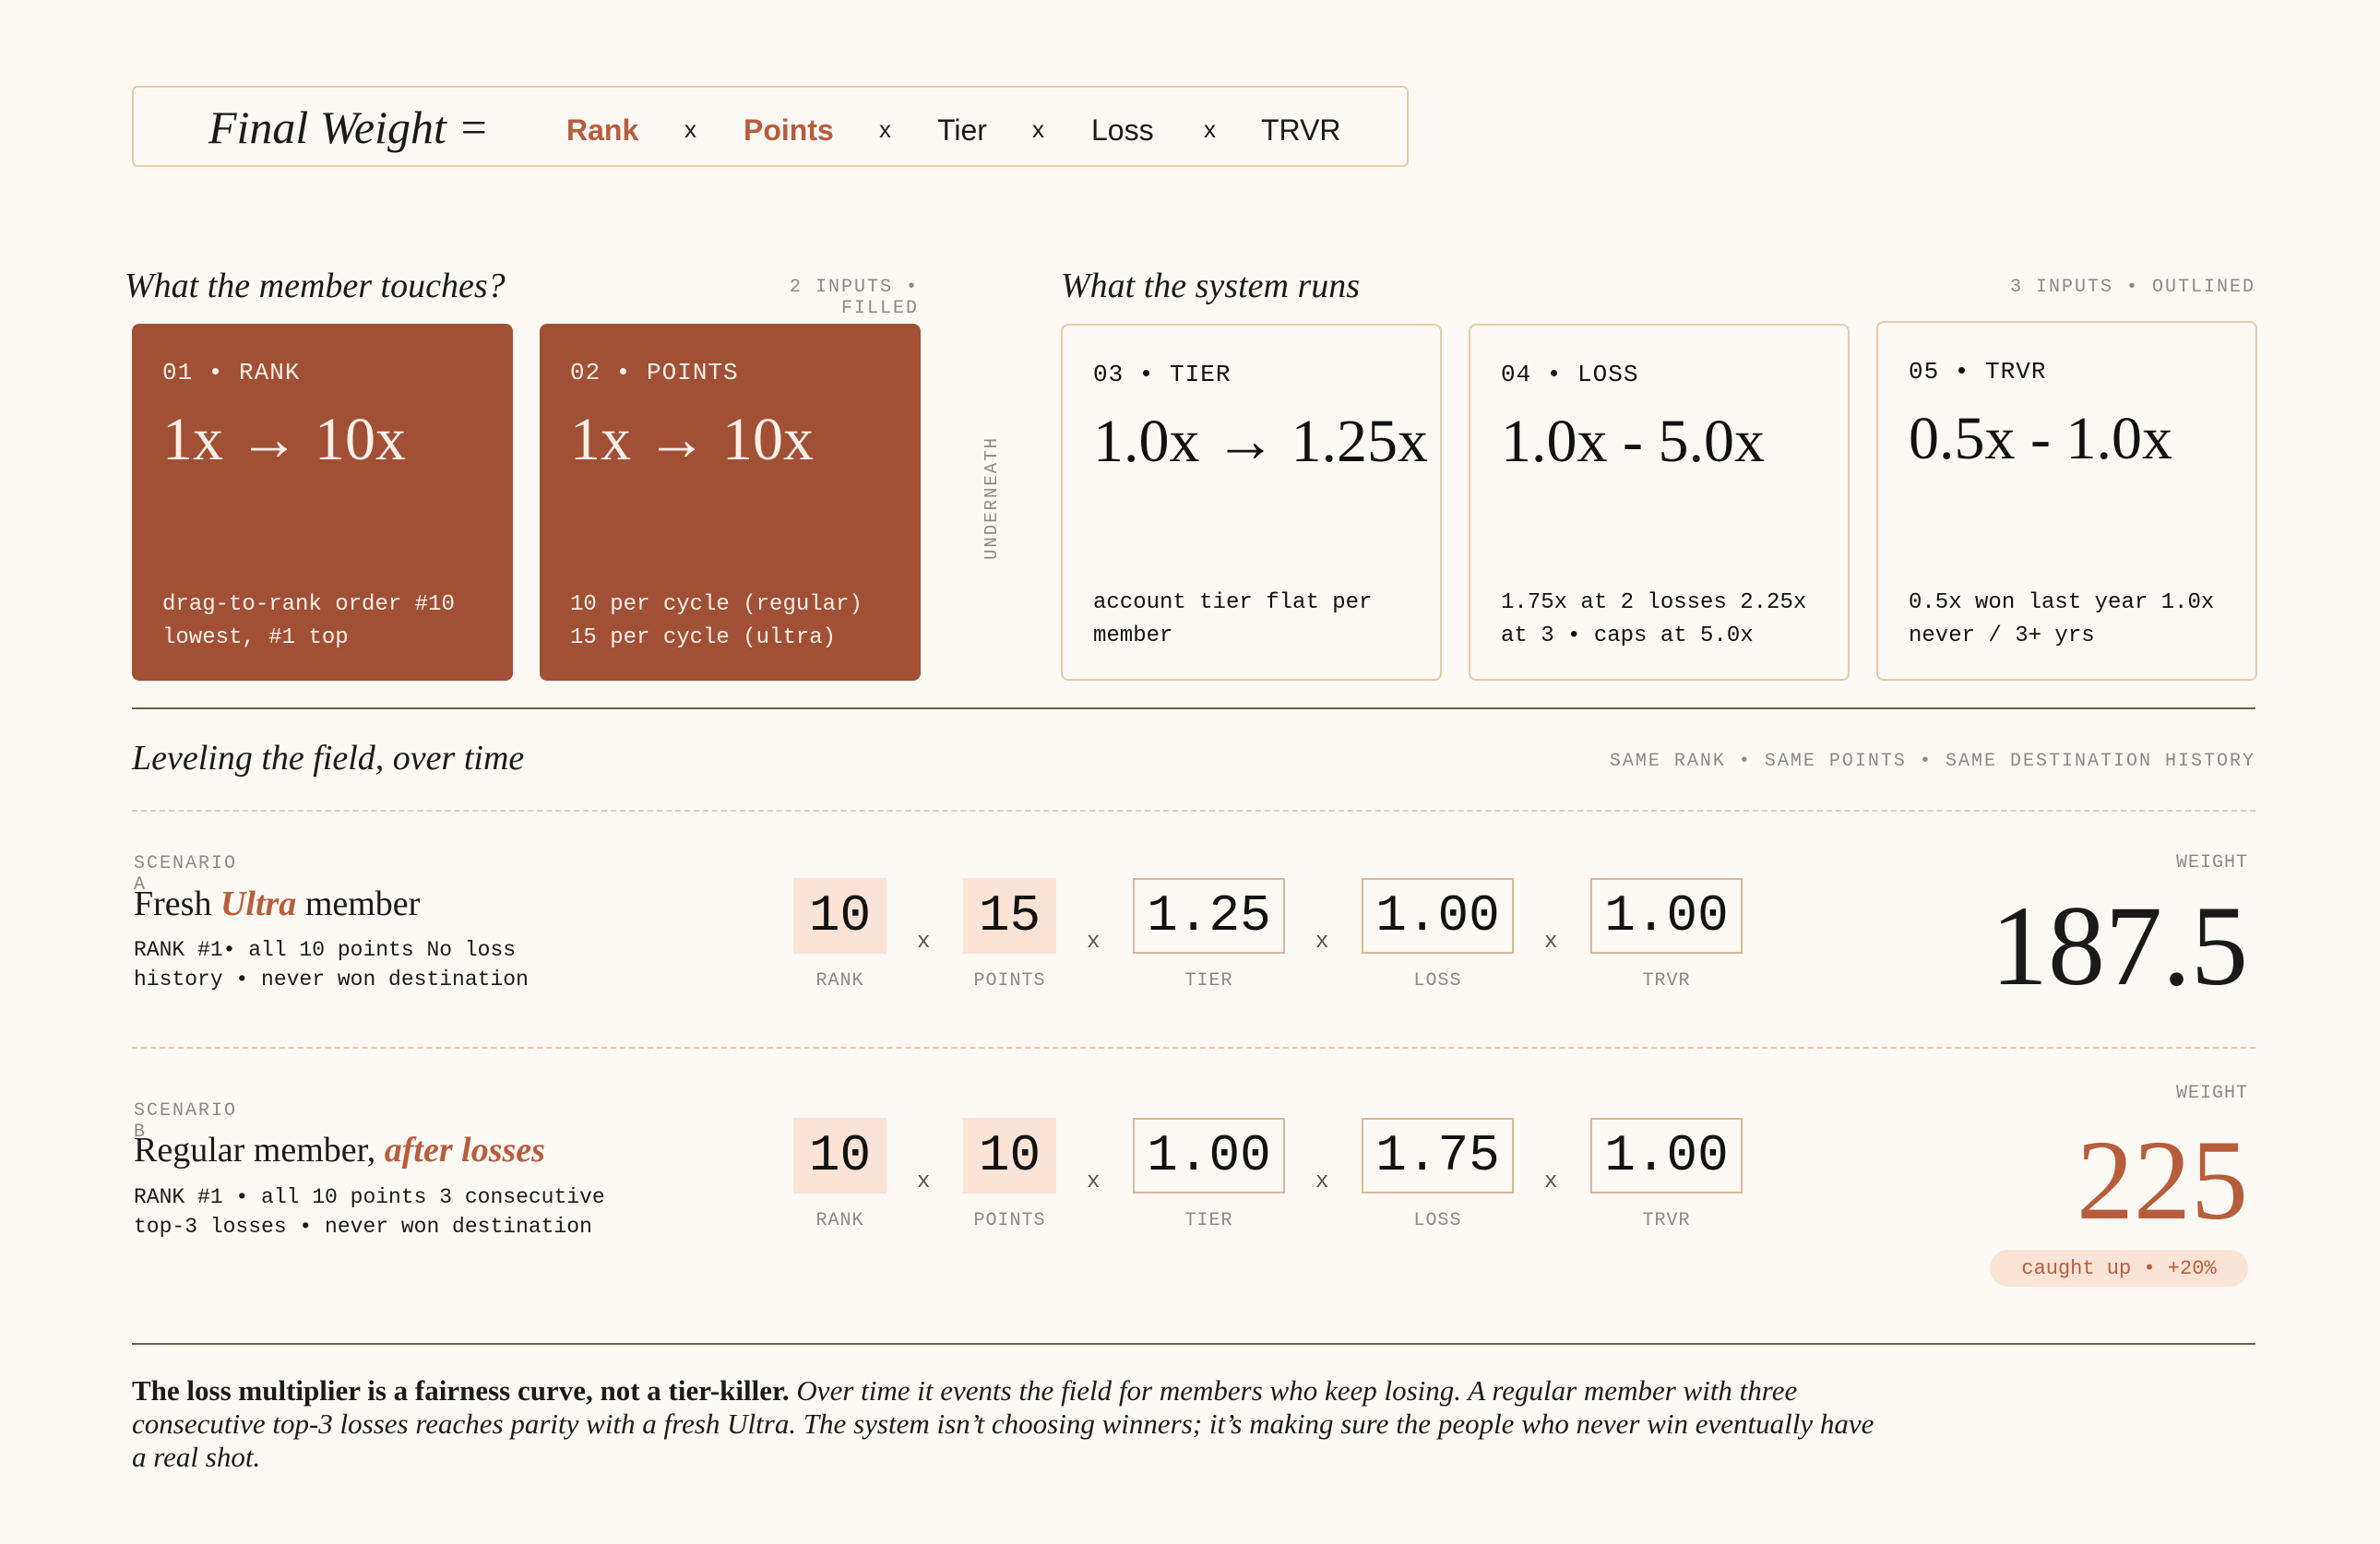 The height and width of the screenshot is (1544, 2380). What do you see at coordinates (992, 498) in the screenshot?
I see `underneath-label: UNDERNEATH` at bounding box center [992, 498].